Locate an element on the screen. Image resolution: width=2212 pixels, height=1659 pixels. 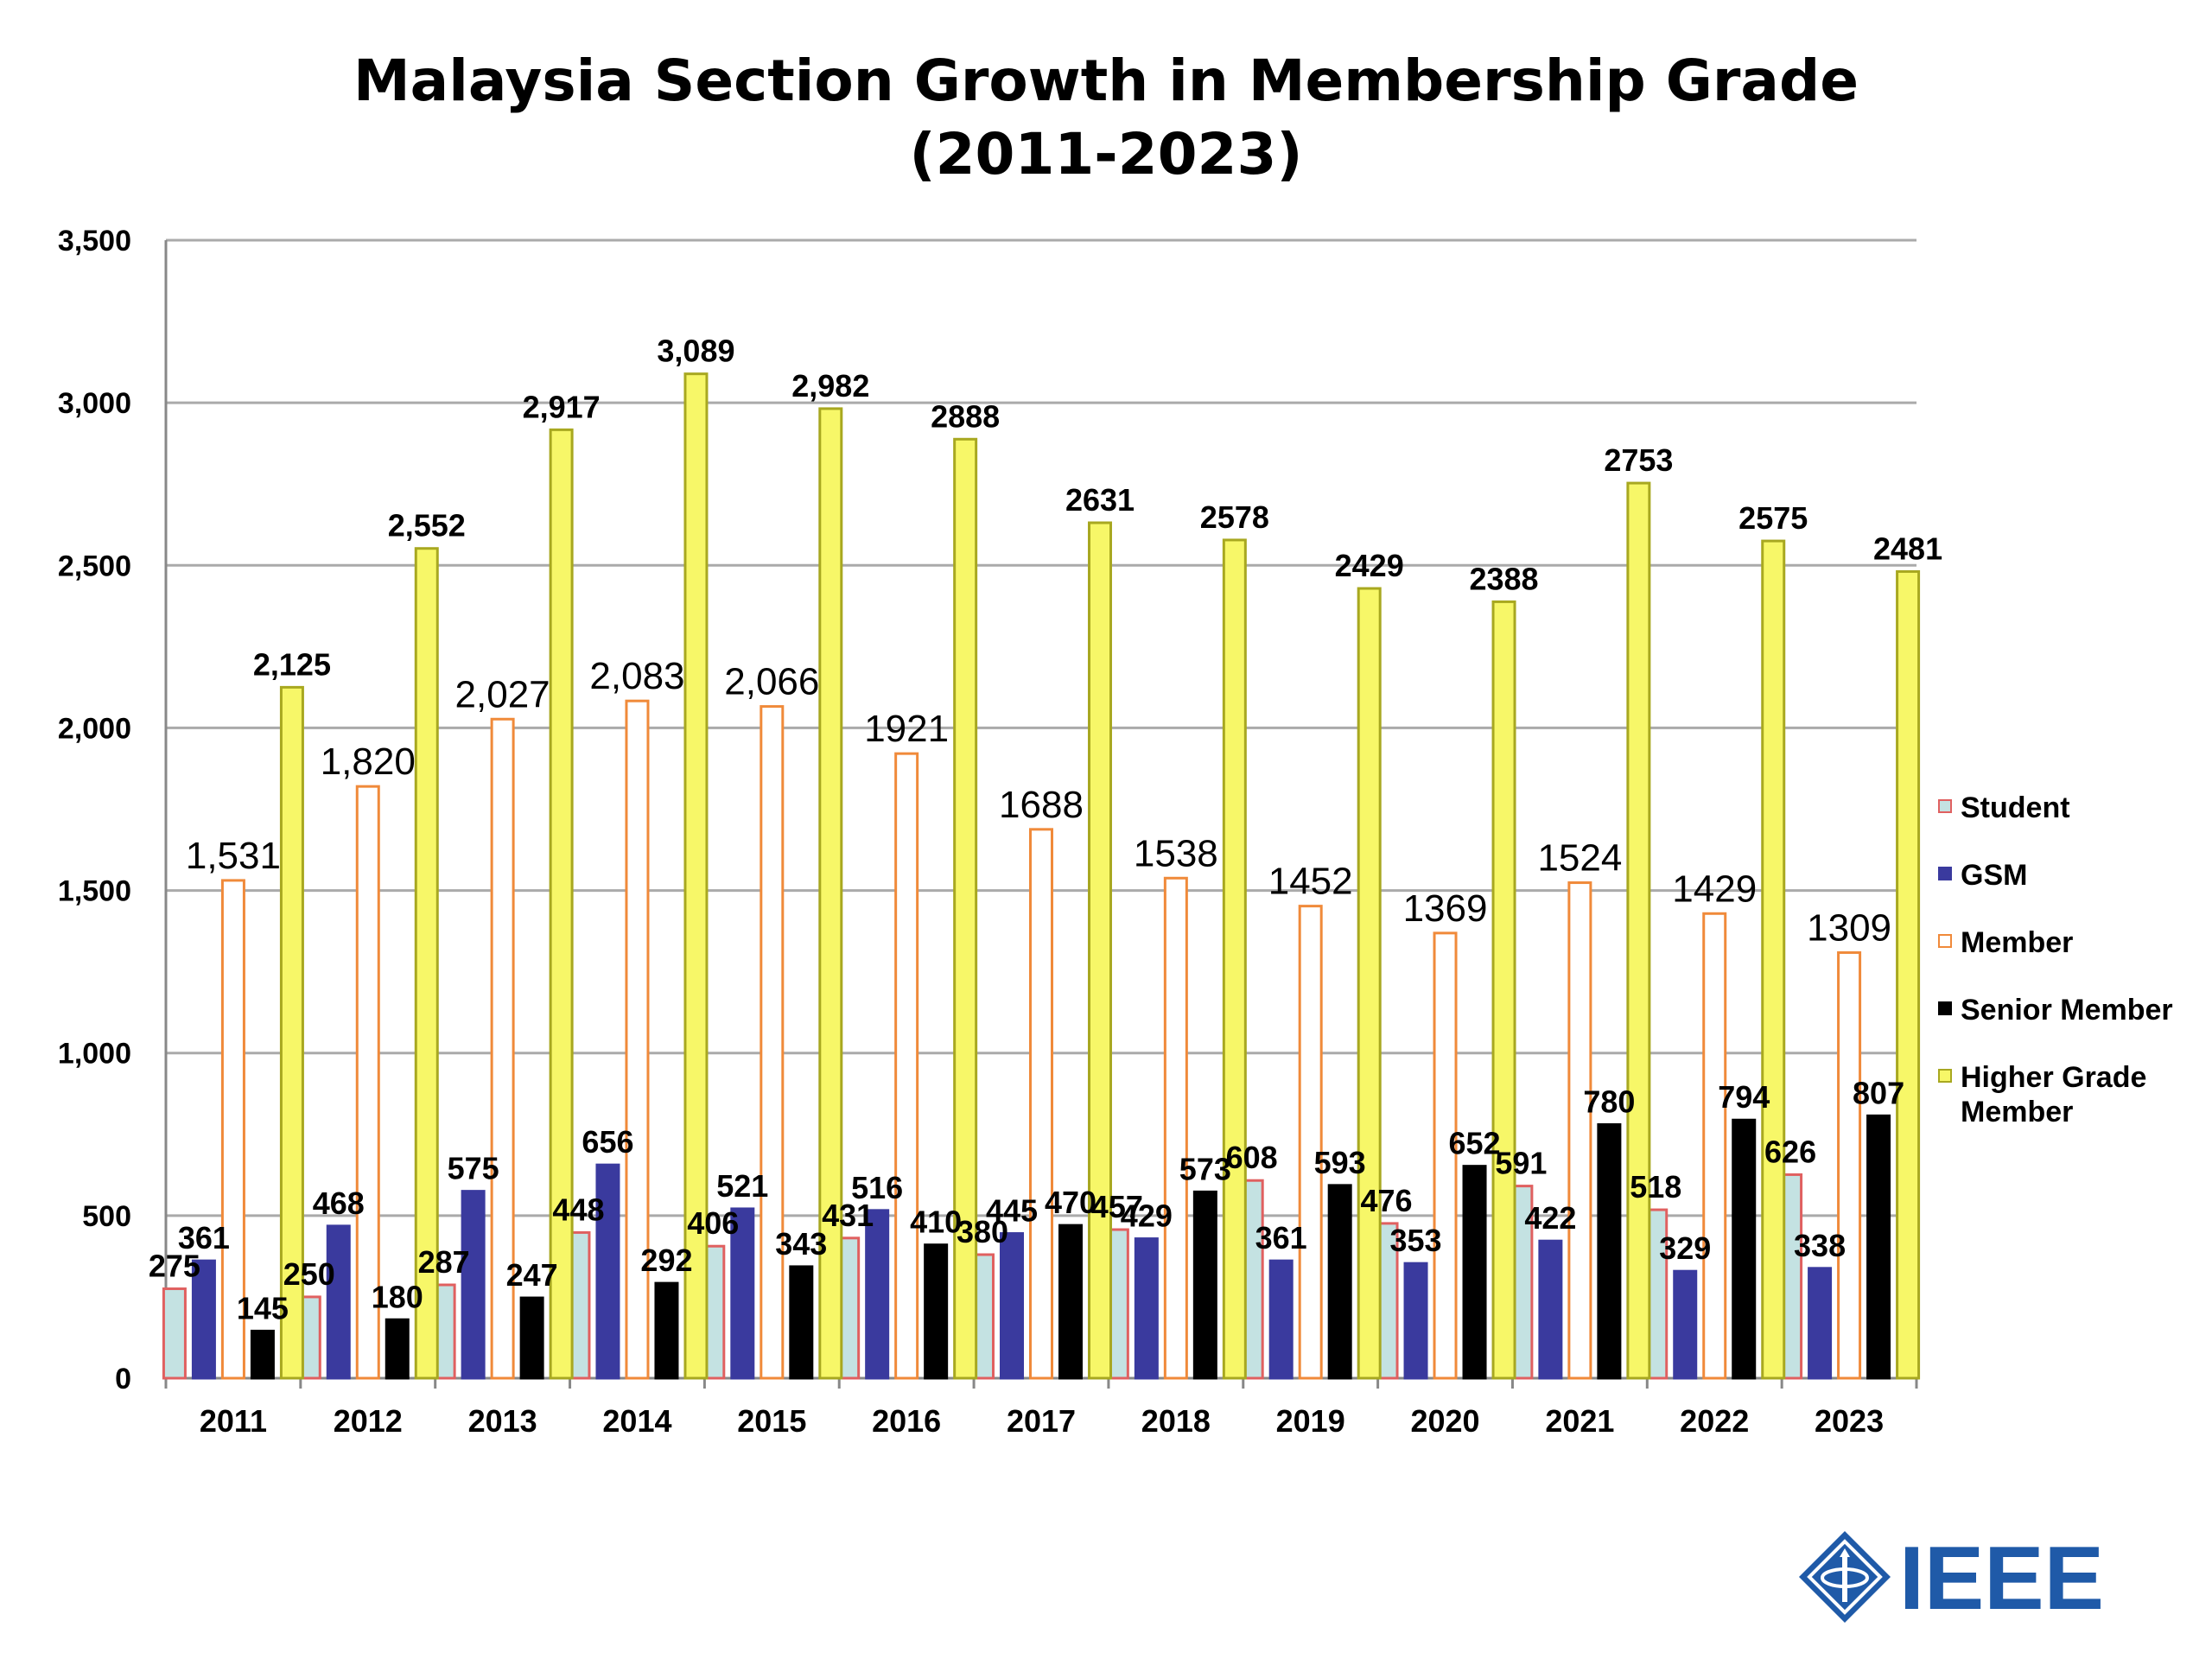
data-label-higher-grade-member: 2753 is located at coordinates (1638, 460).